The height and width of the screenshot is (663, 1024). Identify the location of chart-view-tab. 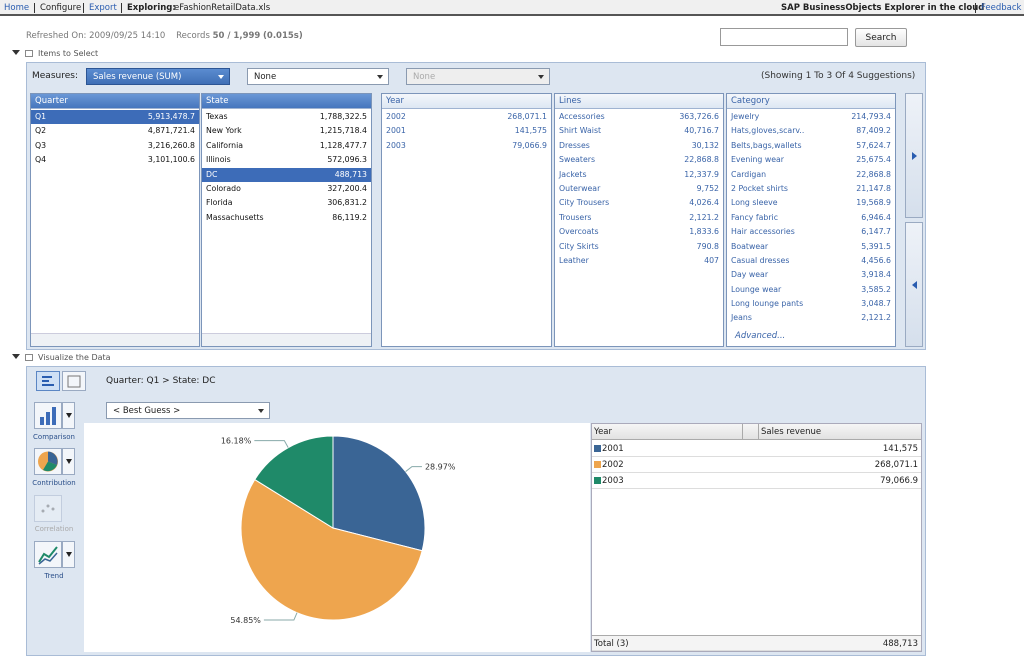
(48, 381).